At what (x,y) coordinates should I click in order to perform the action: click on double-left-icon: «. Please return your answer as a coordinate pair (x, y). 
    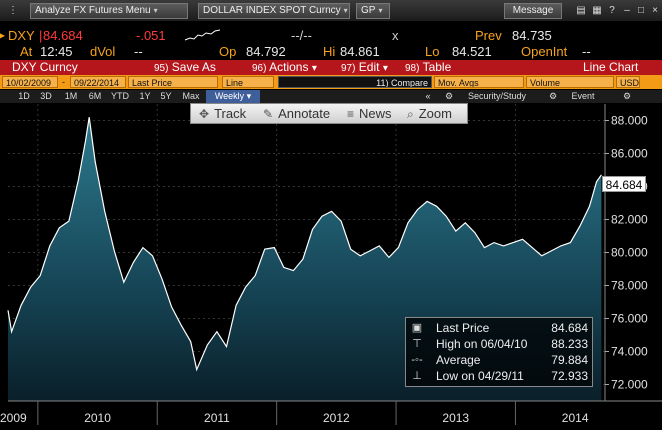
    Looking at the image, I should click on (428, 96).